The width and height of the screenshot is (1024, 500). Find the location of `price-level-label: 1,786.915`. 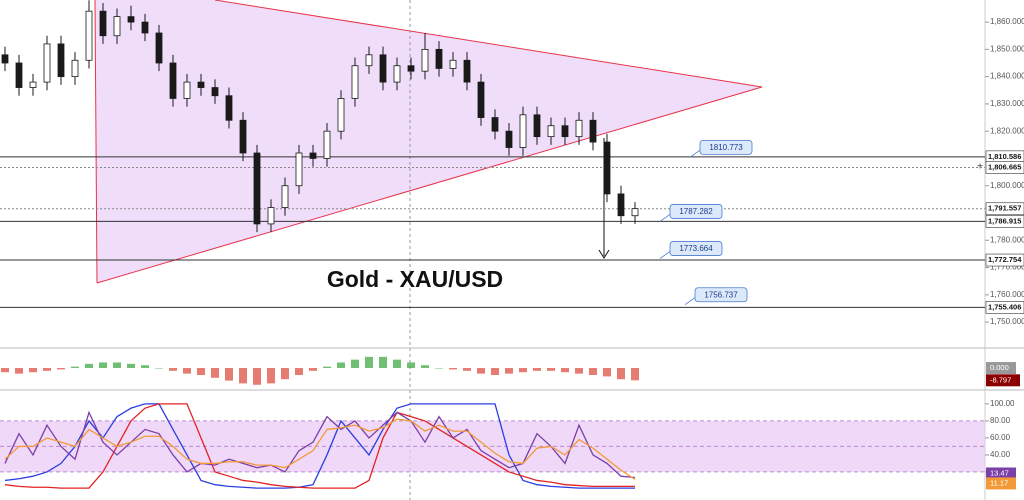

price-level-label: 1,786.915 is located at coordinates (1004, 220).